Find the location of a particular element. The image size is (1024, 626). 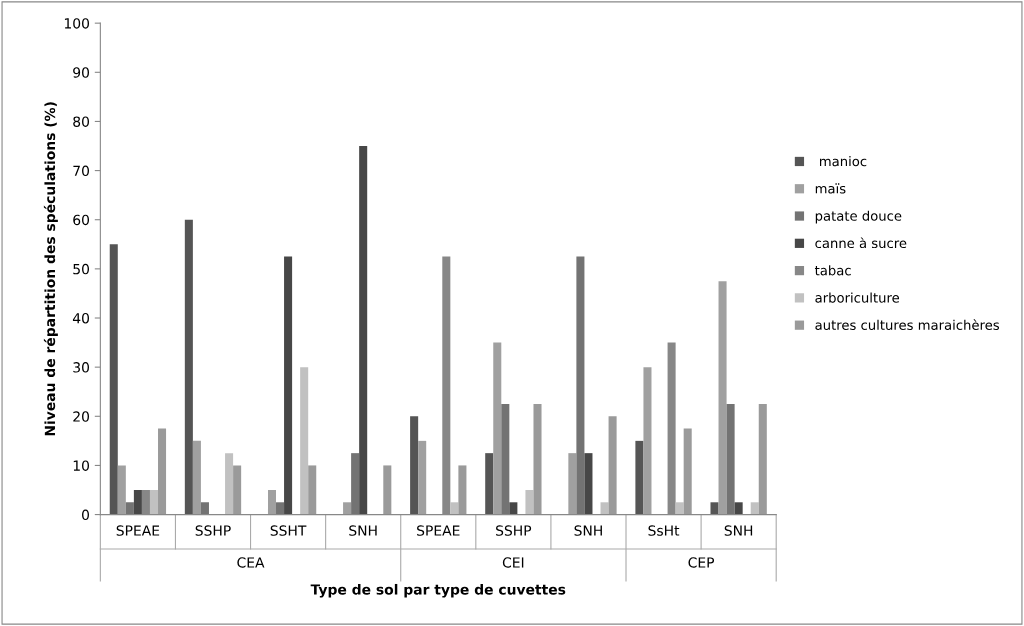

y-tick-label: 60 is located at coordinates (81, 220).